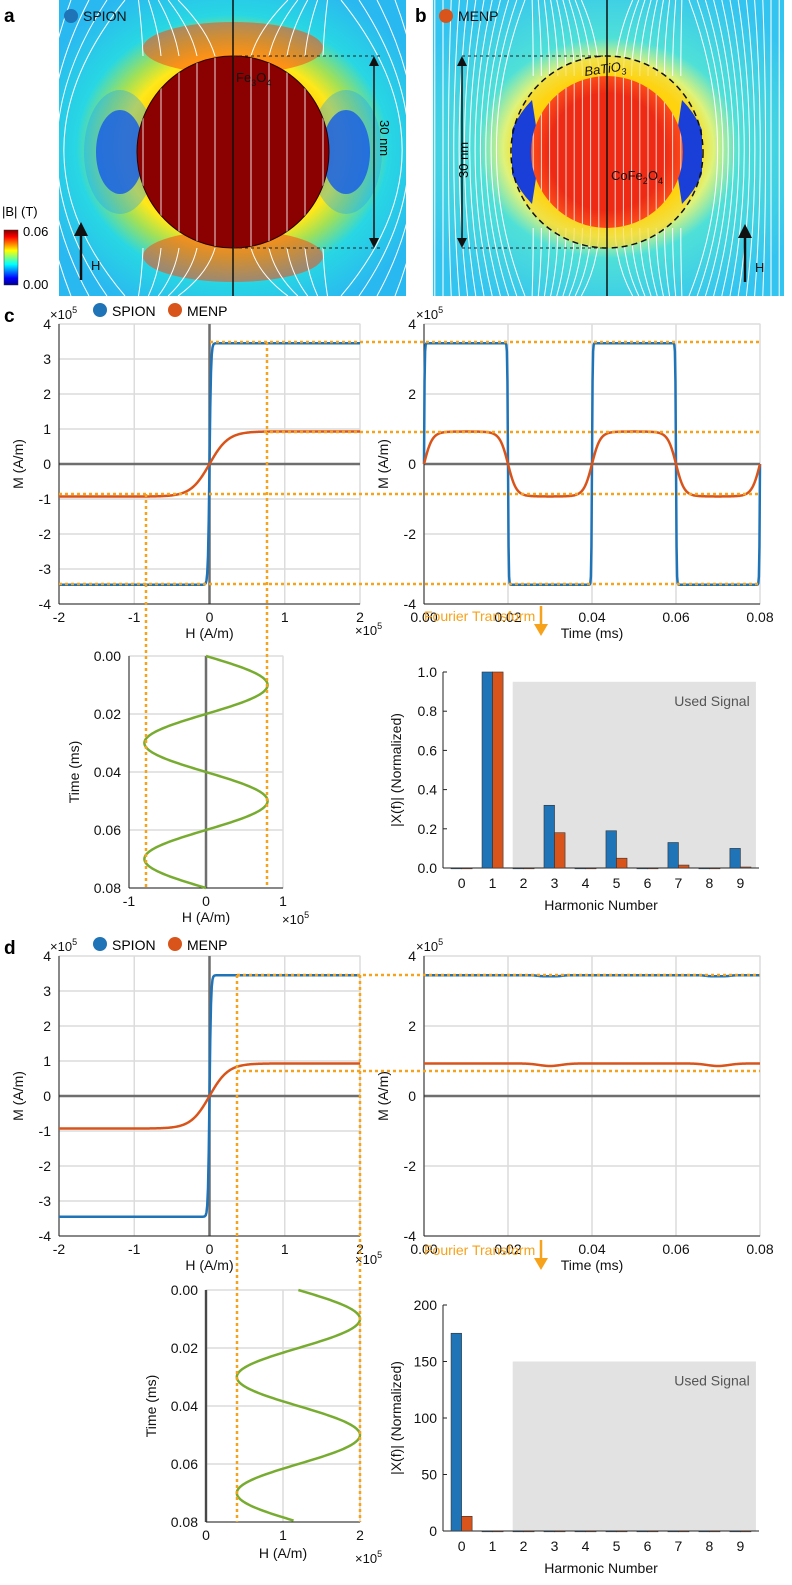  Describe the element at coordinates (599, 148) in the screenshot. I see `panel-b: b 30 nm BaTiO3 CoFe2O4 MENP H` at that location.